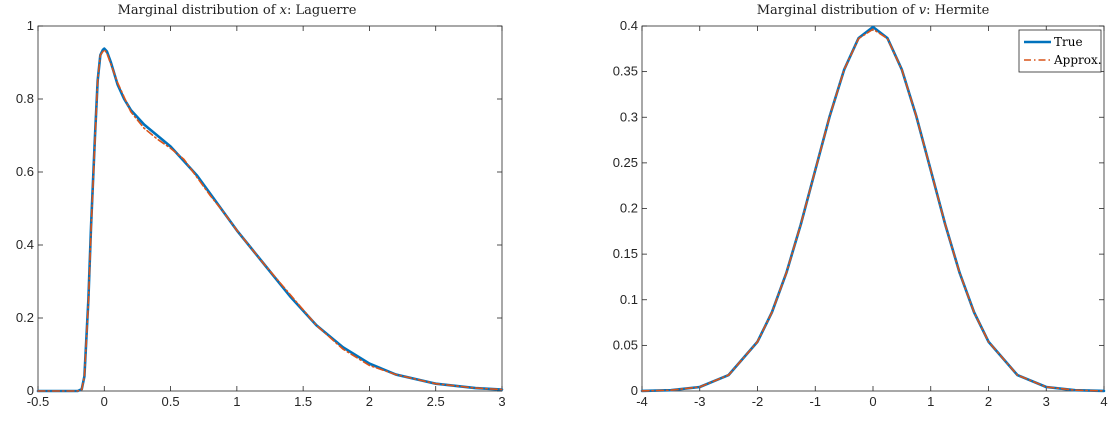 This screenshot has width=1111, height=421. I want to click on y-tick-label: 1, so click(30, 25).